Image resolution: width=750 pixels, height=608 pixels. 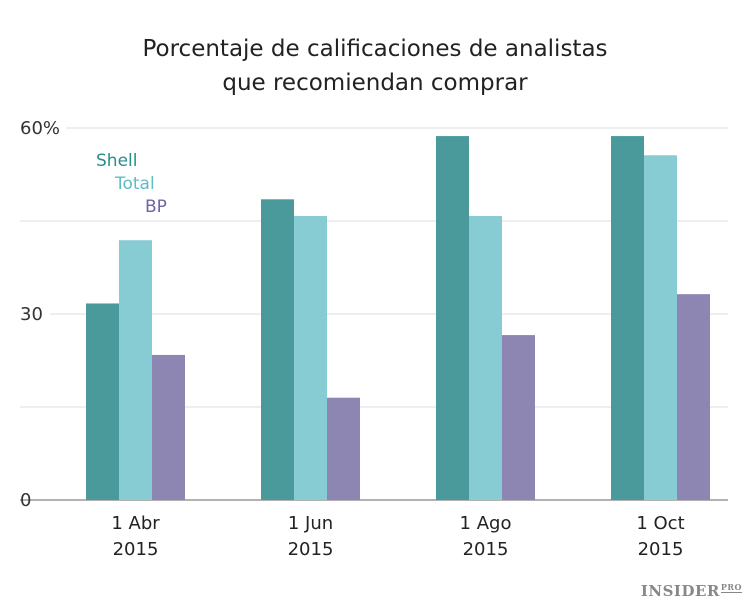 What do you see at coordinates (134, 184) in the screenshot?
I see `legend-total: Total` at bounding box center [134, 184].